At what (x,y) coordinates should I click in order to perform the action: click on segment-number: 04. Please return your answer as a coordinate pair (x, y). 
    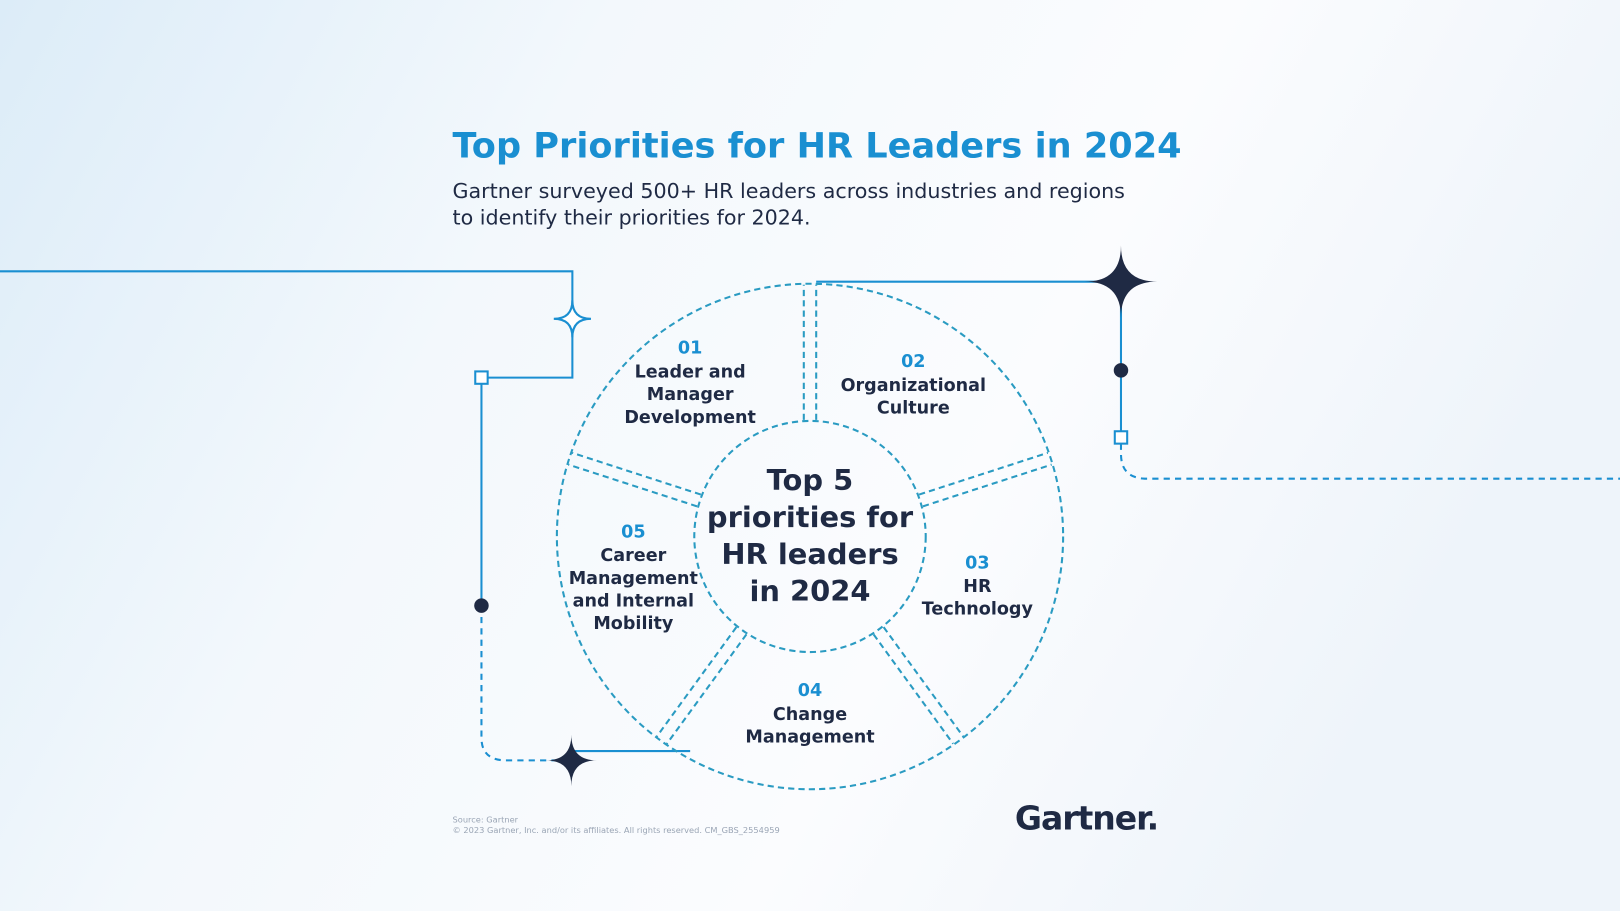
    Looking at the image, I should click on (810, 691).